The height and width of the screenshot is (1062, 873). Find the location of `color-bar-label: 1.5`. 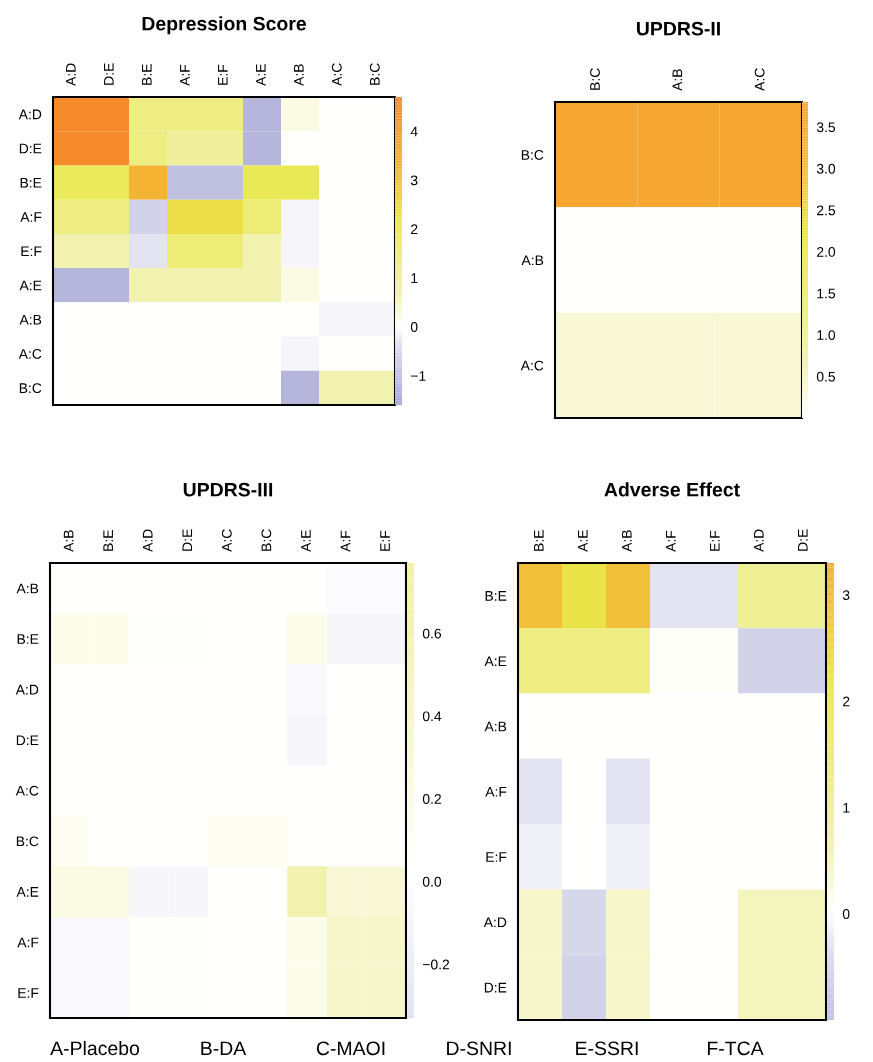

color-bar-label: 1.5 is located at coordinates (826, 293).